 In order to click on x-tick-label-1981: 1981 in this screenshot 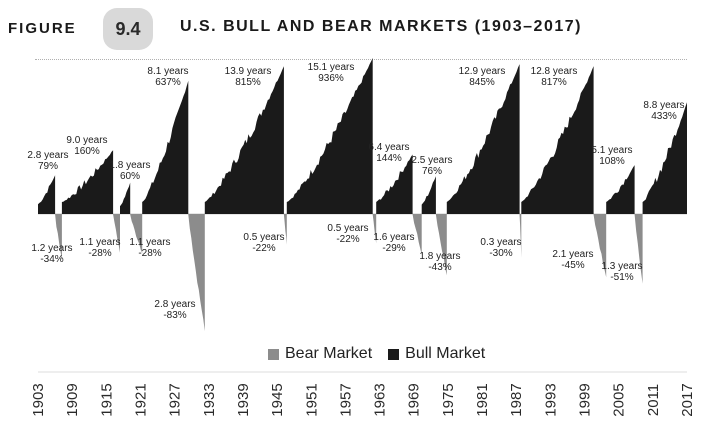, I will do `click(482, 399)`.